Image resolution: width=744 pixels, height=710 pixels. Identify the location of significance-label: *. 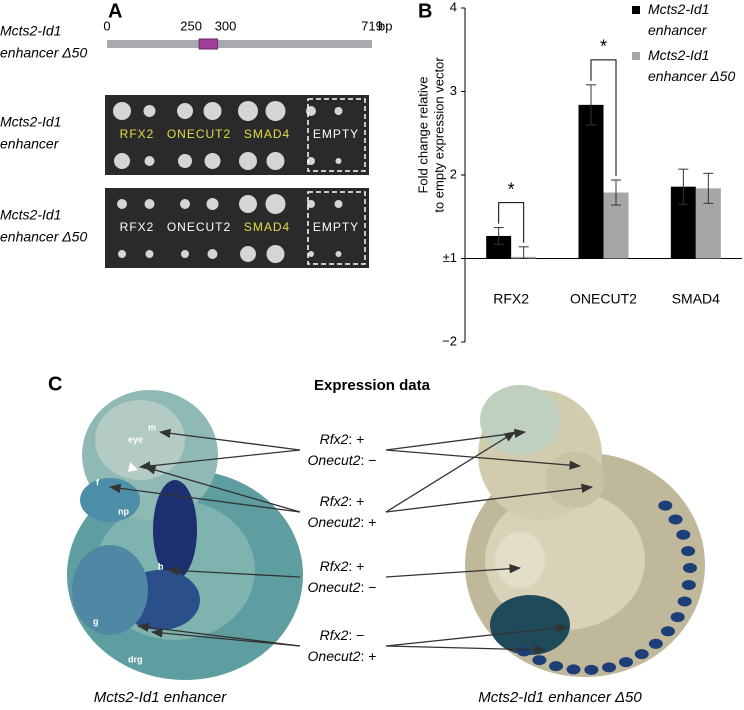
(511, 189).